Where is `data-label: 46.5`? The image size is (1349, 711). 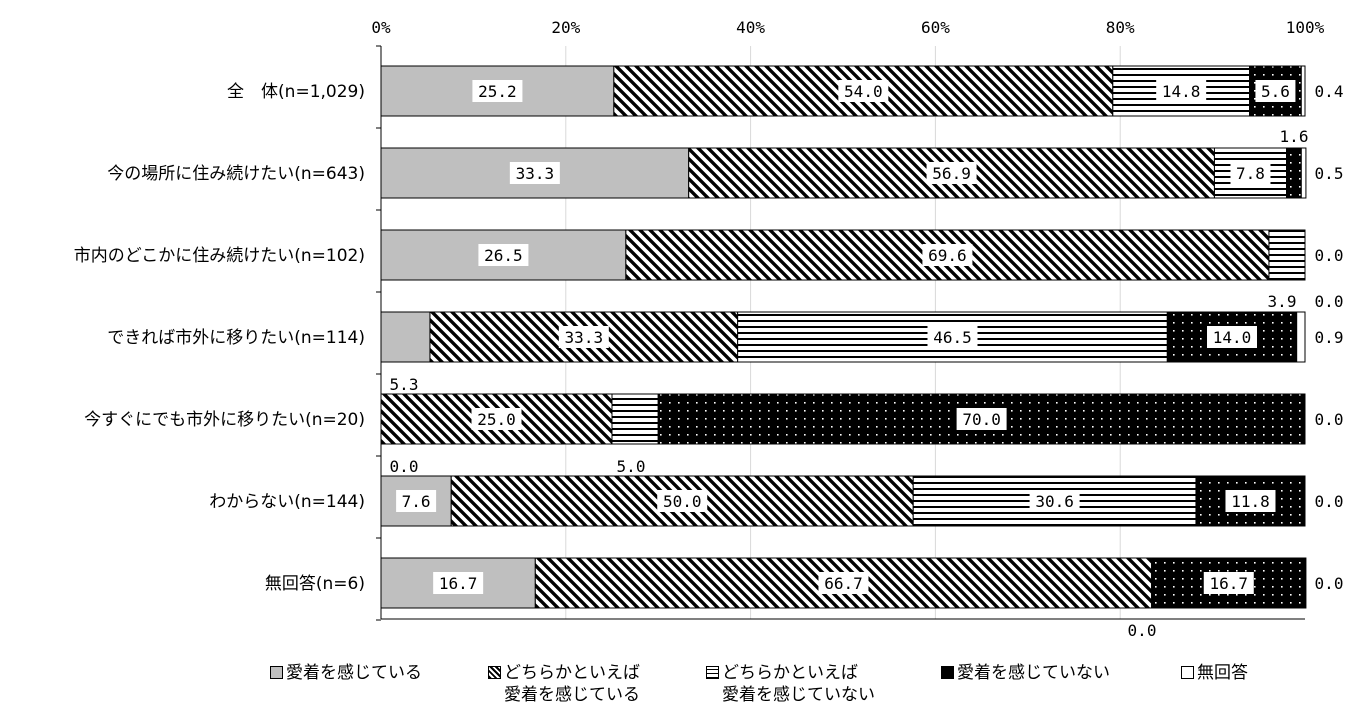 data-label: 46.5 is located at coordinates (952, 337).